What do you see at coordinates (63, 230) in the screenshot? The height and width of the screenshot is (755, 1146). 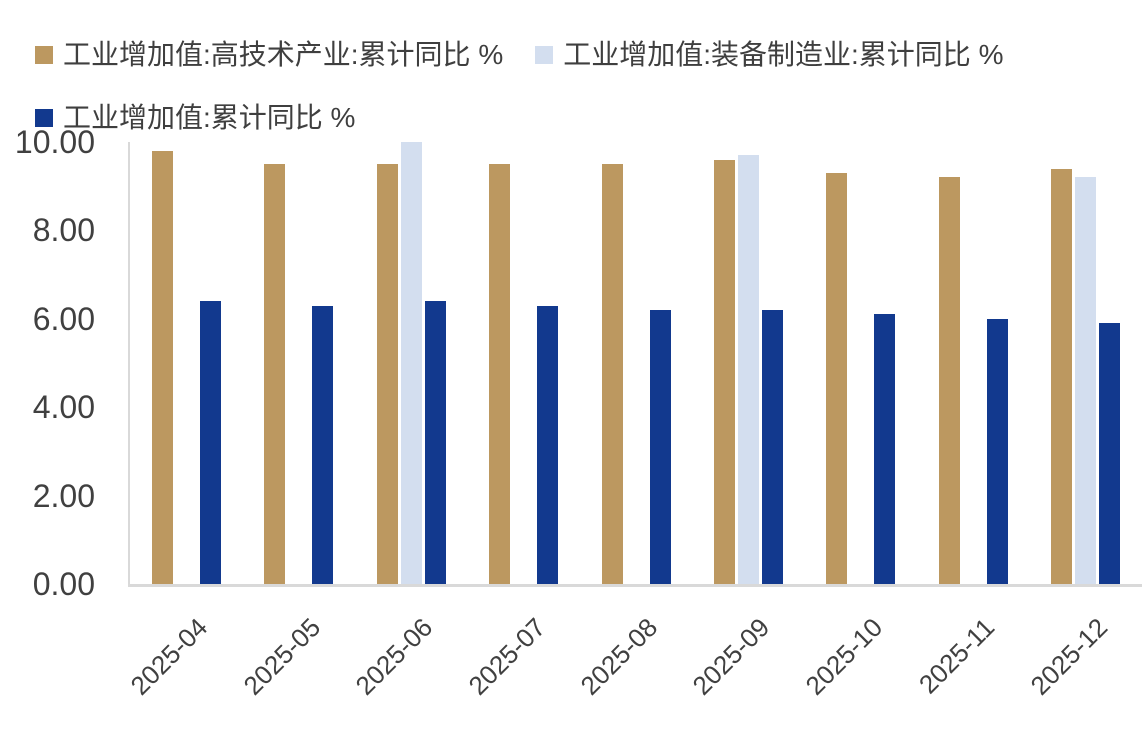 I see `y-axis-tick-label: 8.00` at bounding box center [63, 230].